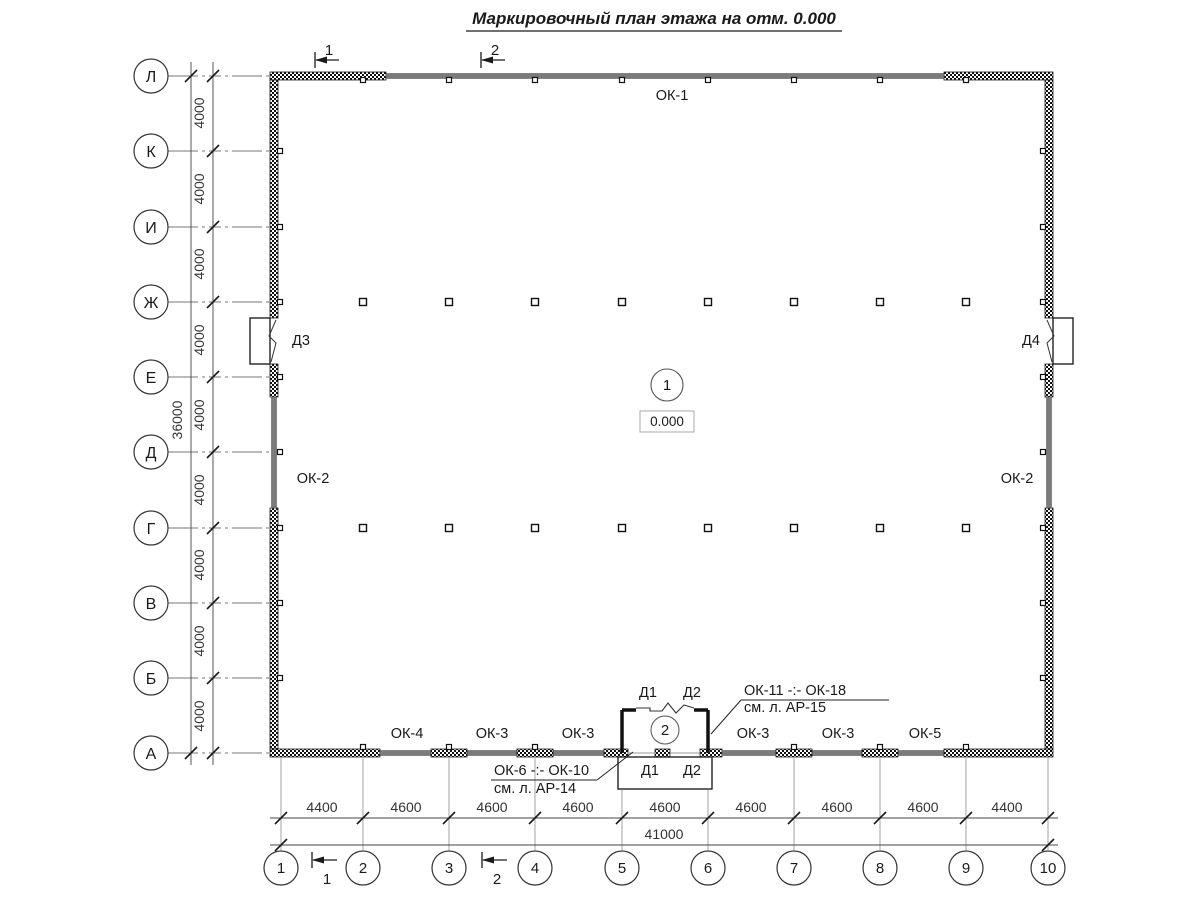  Describe the element at coordinates (672, 96) in the screenshot. I see `window-label-top: ОК-1` at that location.